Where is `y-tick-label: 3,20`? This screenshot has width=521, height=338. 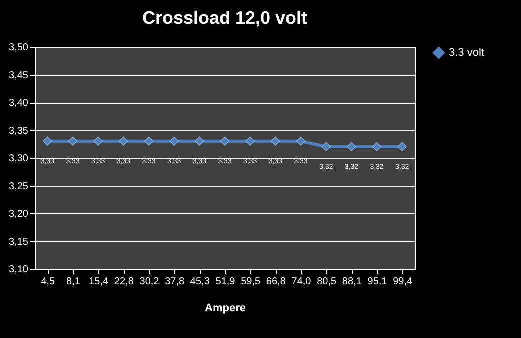
y-tick-label: 3,20 is located at coordinates (19, 214).